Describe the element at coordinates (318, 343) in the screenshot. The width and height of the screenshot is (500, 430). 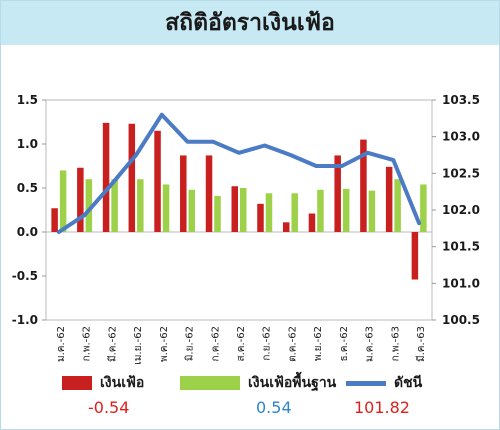
I see `x-tick-label: พ.ย.-62` at that location.